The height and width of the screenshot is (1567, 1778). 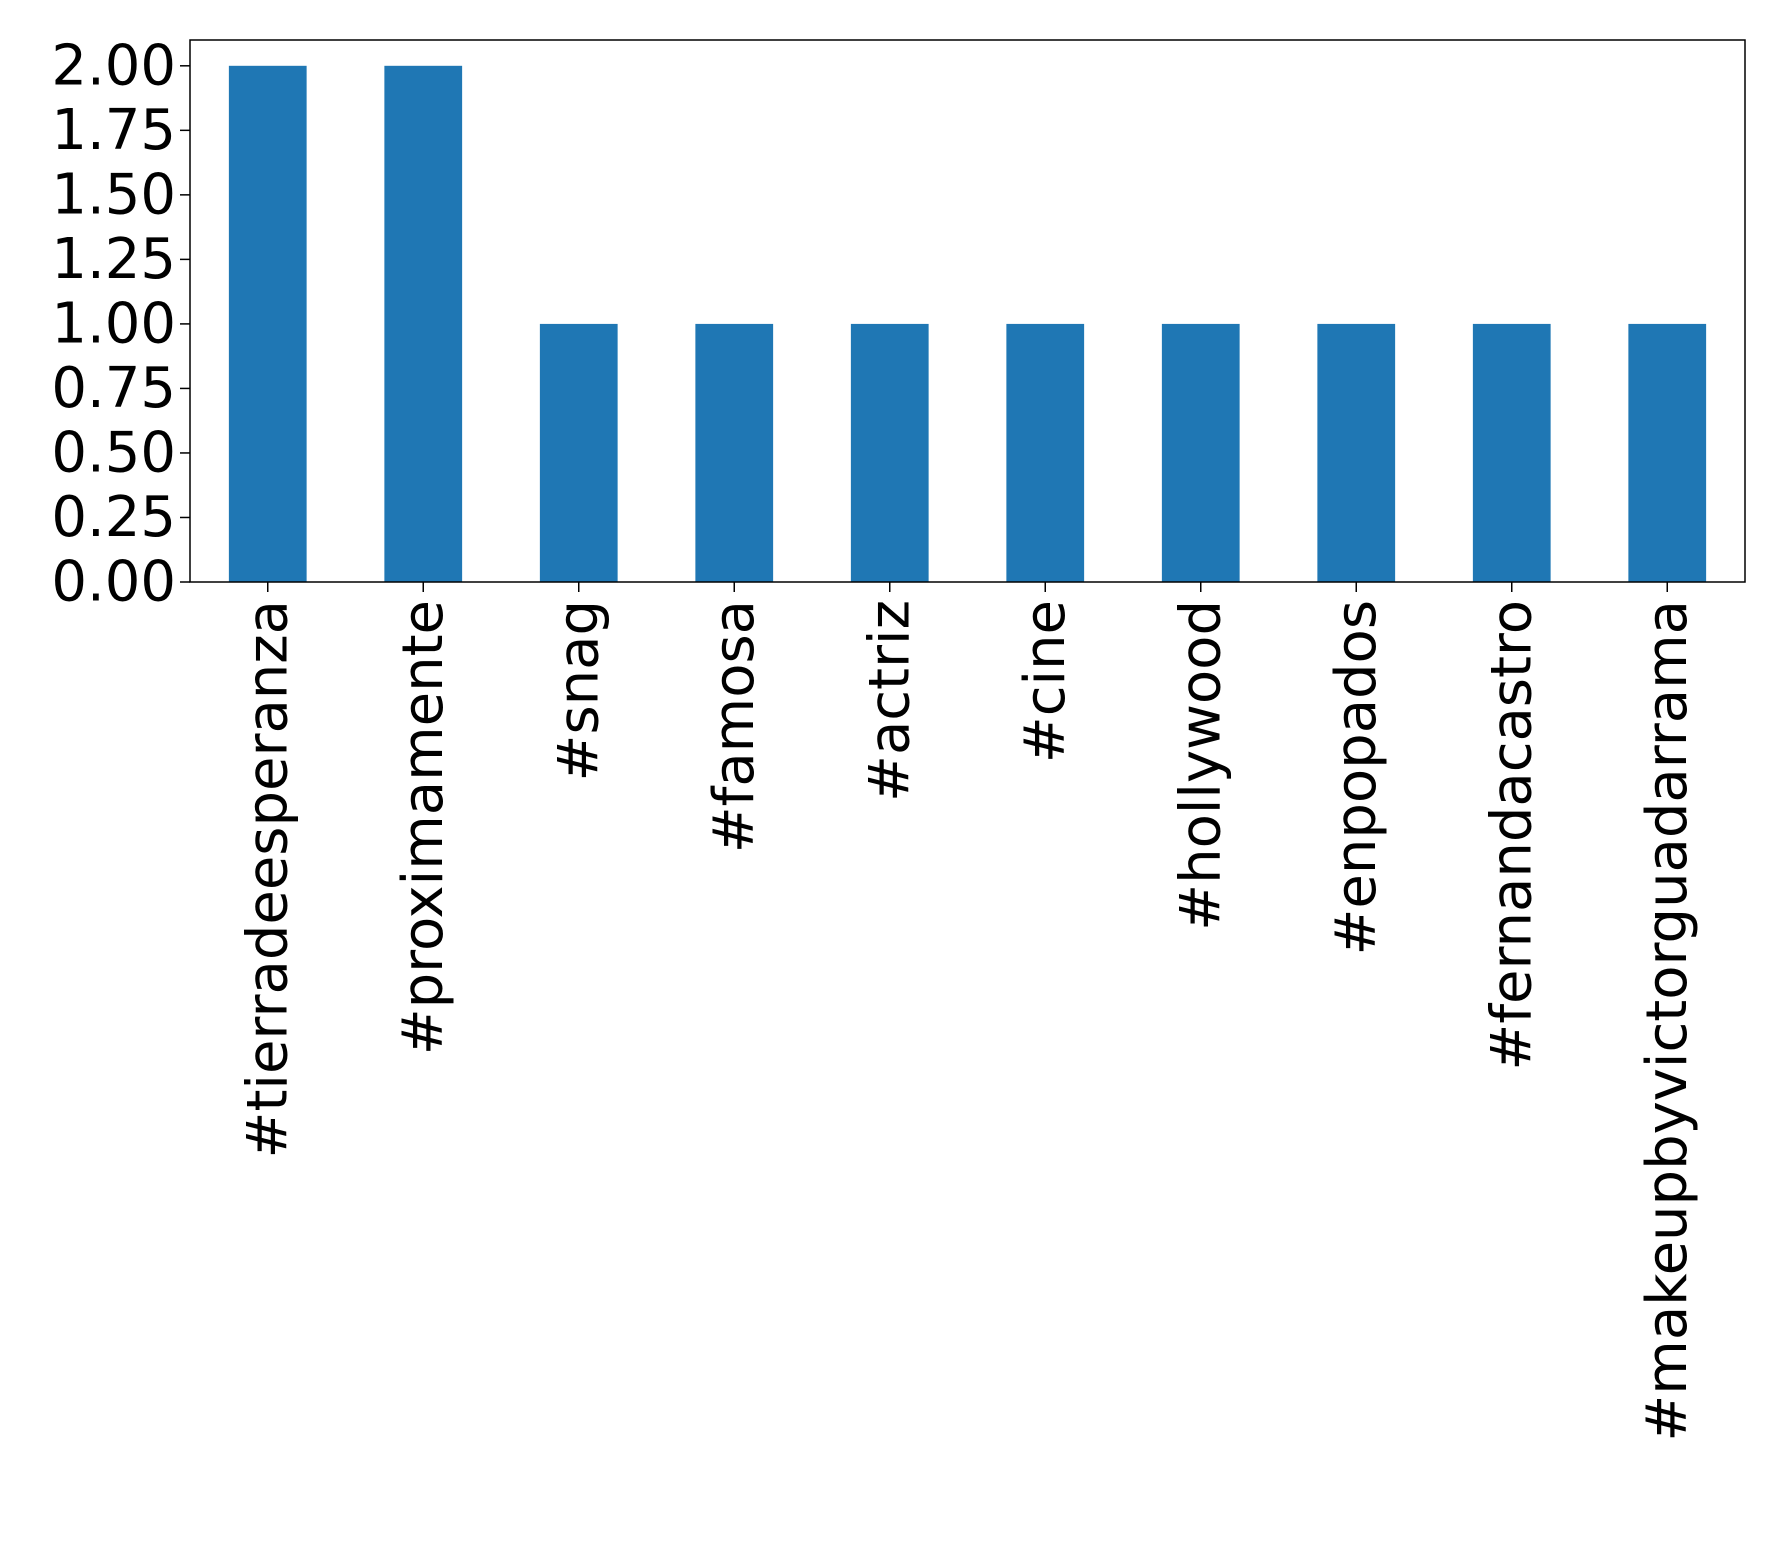 I want to click on y-tick-label: 0.75, so click(x=113, y=388).